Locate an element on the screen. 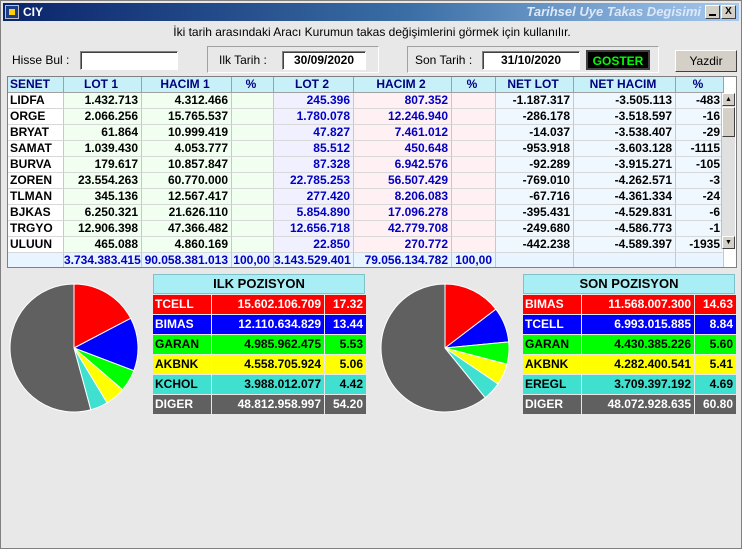 This screenshot has width=742, height=549. table-cell: -483 is located at coordinates (700, 101).